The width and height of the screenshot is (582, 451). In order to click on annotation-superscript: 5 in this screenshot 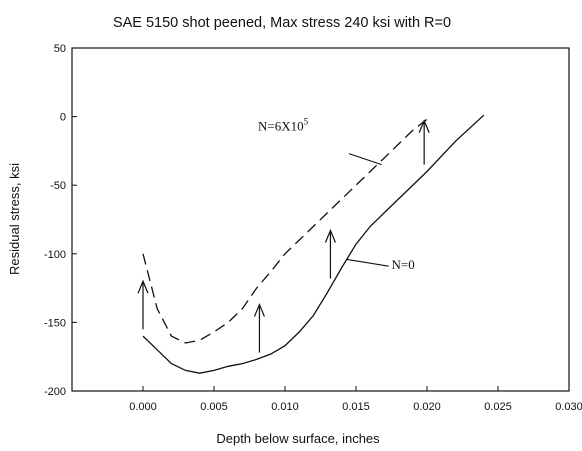, I will do `click(306, 121)`.